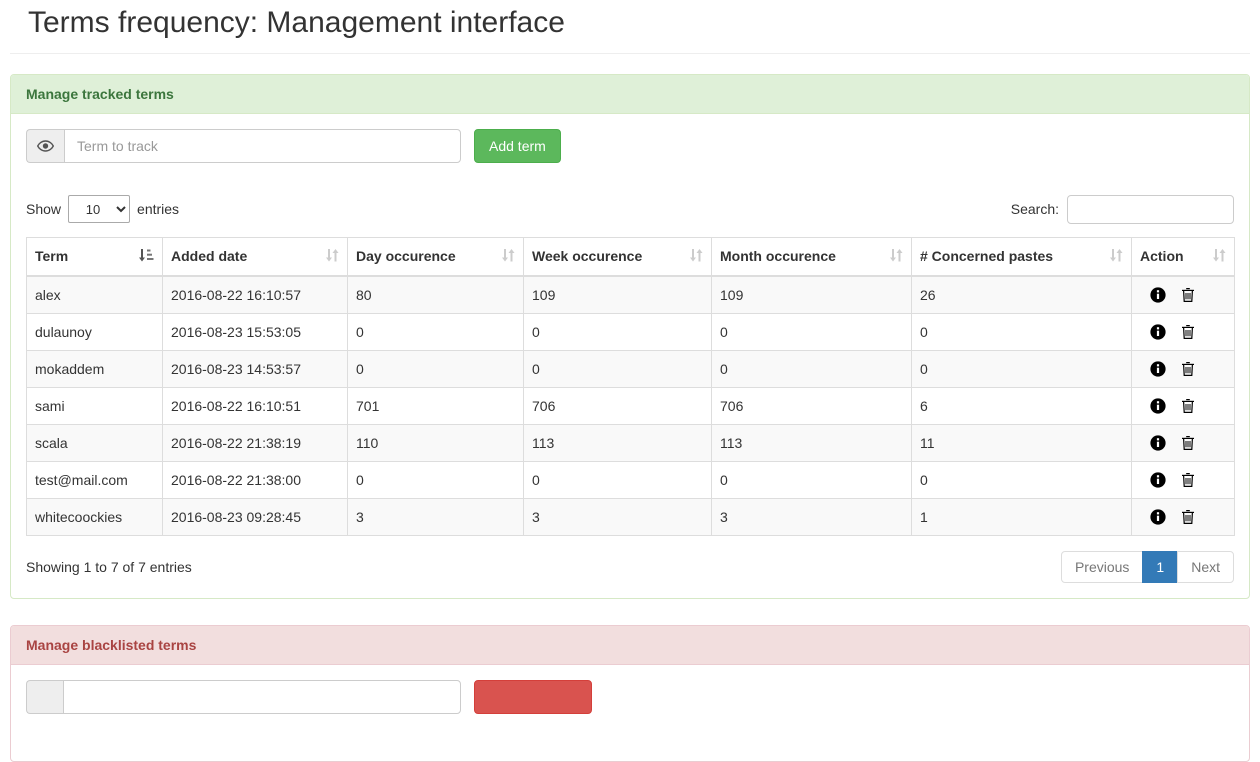  Describe the element at coordinates (296, 22) in the screenshot. I see `page-title: Terms frequency: Management interface` at that location.